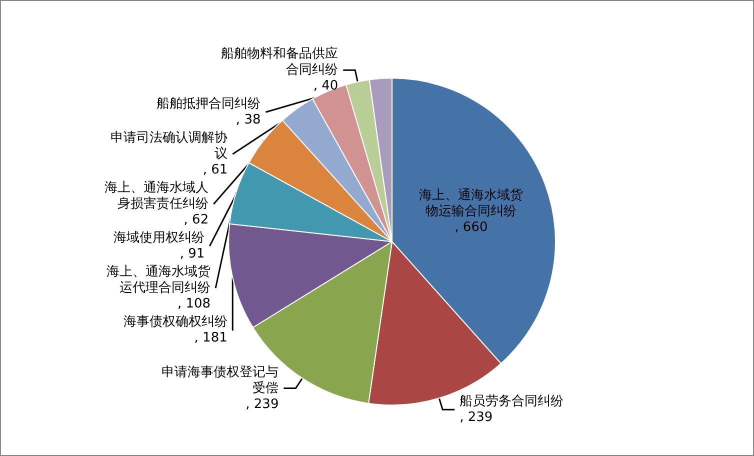  Describe the element at coordinates (471, 203) in the screenshot. I see `slice-label: 海上、通海水域货物运输合同纠纷` at that location.